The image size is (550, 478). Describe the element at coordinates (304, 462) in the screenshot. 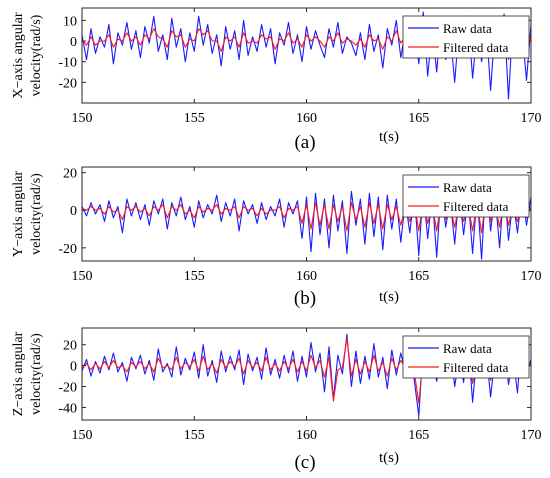

I see `panel-caption: (c)` at that location.